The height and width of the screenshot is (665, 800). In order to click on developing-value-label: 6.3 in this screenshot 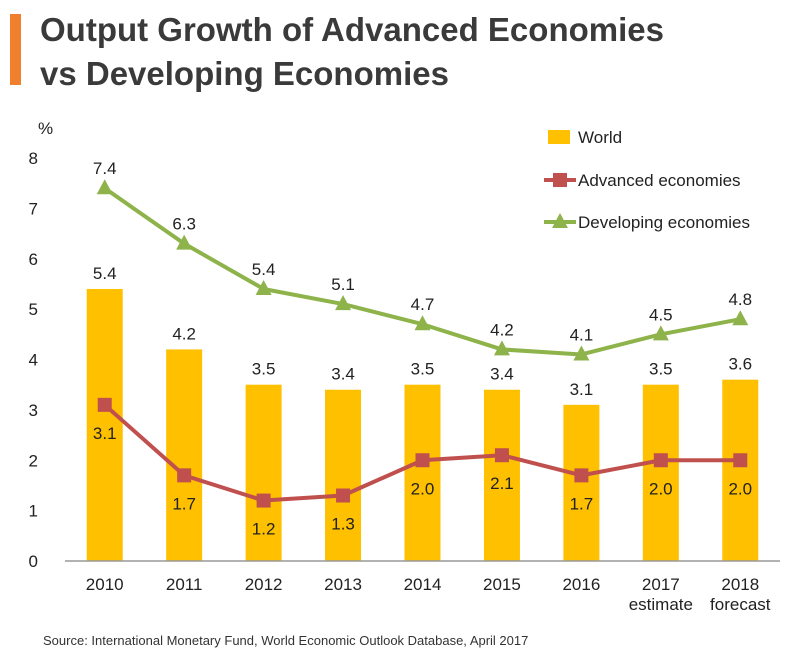, I will do `click(184, 224)`.